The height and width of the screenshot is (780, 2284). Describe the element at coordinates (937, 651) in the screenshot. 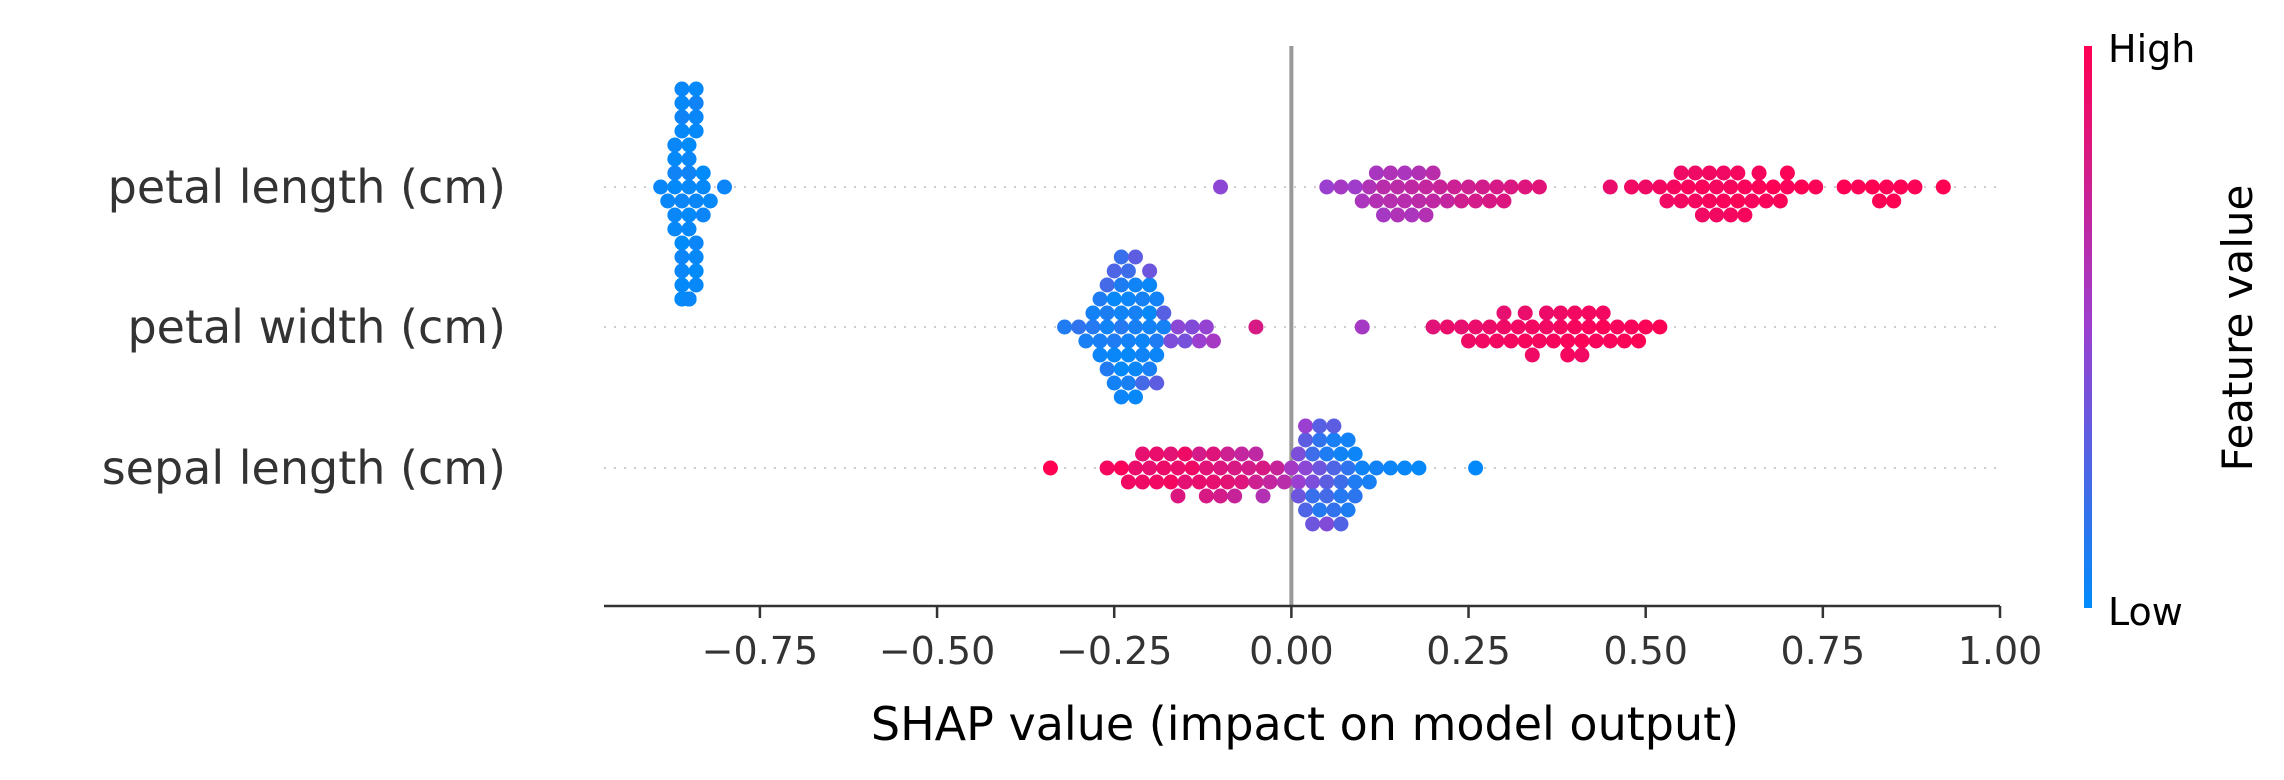

I see `x-tick-label: −0.50` at that location.